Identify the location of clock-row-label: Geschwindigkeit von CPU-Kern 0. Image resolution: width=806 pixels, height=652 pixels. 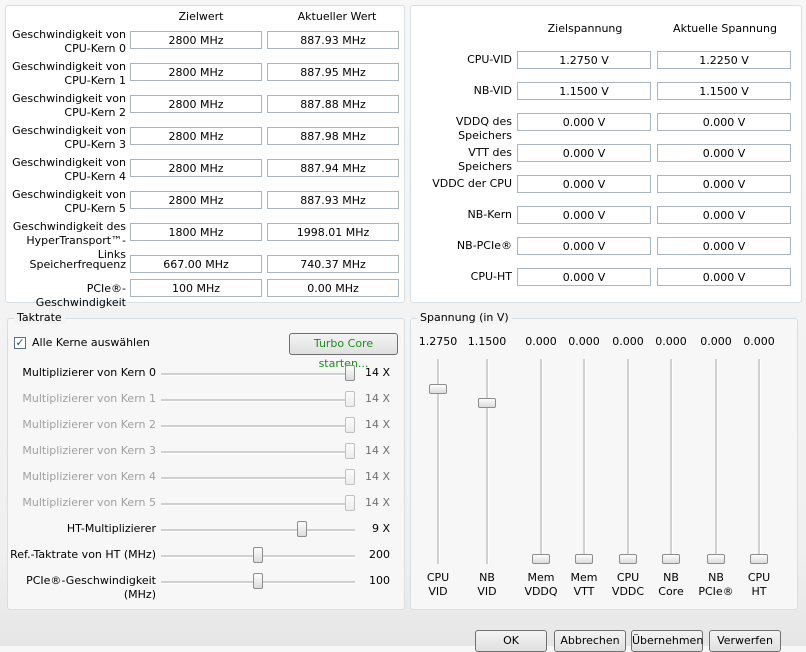
(69, 41).